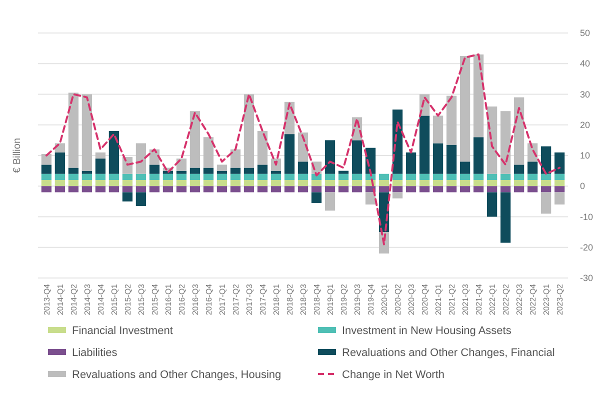  What do you see at coordinates (209, 299) in the screenshot?
I see `x-tick-label: 2016-Q4` at bounding box center [209, 299].